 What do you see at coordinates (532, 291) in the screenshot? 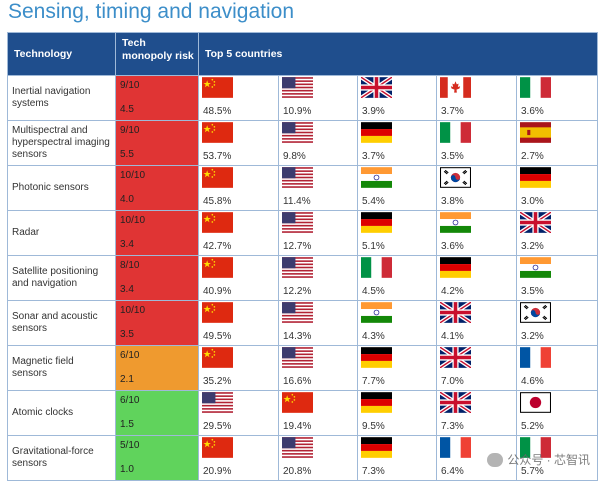
I see `country-share: 3.5%` at bounding box center [532, 291].